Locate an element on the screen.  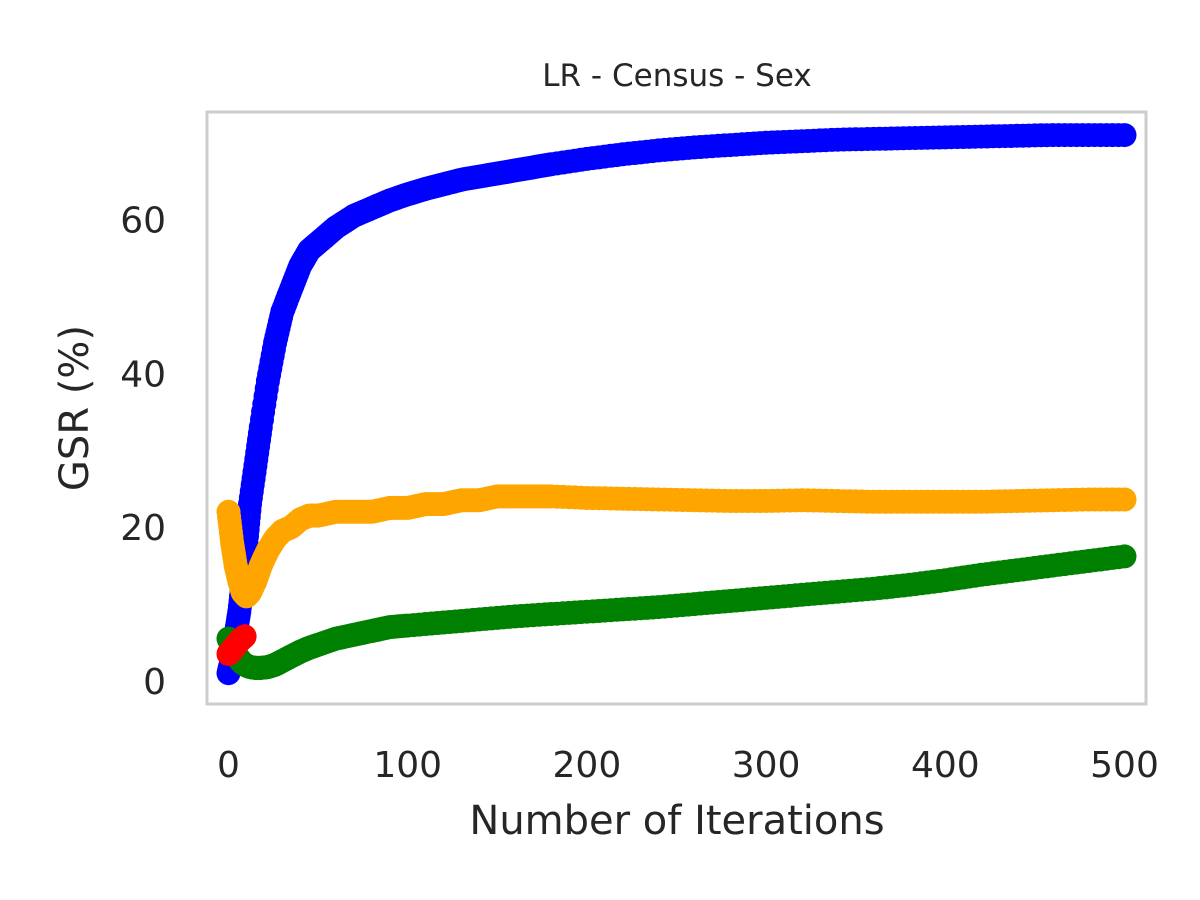
y-axis-label: GSR (%) is located at coordinates (75, 408).